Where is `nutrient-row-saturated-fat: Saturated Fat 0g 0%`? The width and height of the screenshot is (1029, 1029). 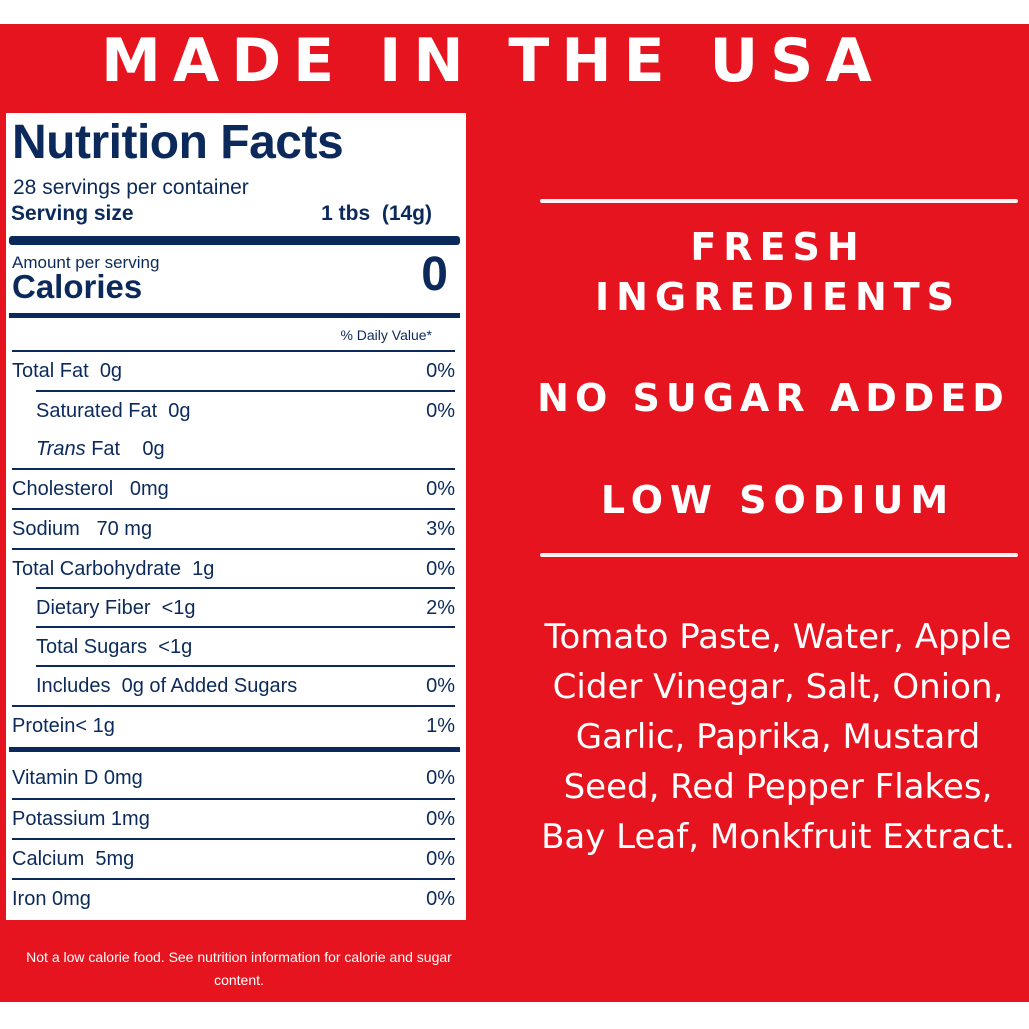 nutrient-row-saturated-fat: Saturated Fat 0g 0% is located at coordinates (245, 410).